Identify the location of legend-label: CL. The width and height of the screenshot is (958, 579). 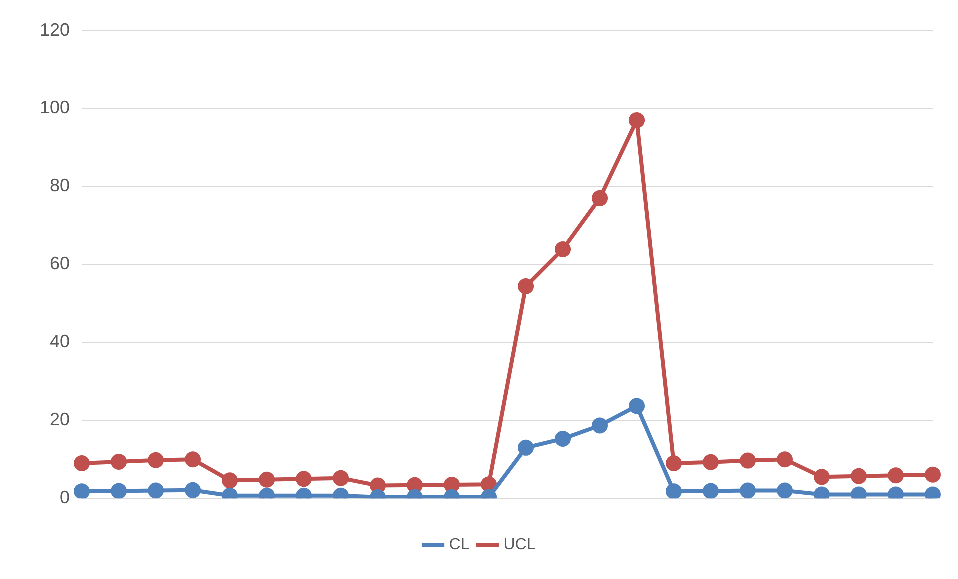
(459, 545).